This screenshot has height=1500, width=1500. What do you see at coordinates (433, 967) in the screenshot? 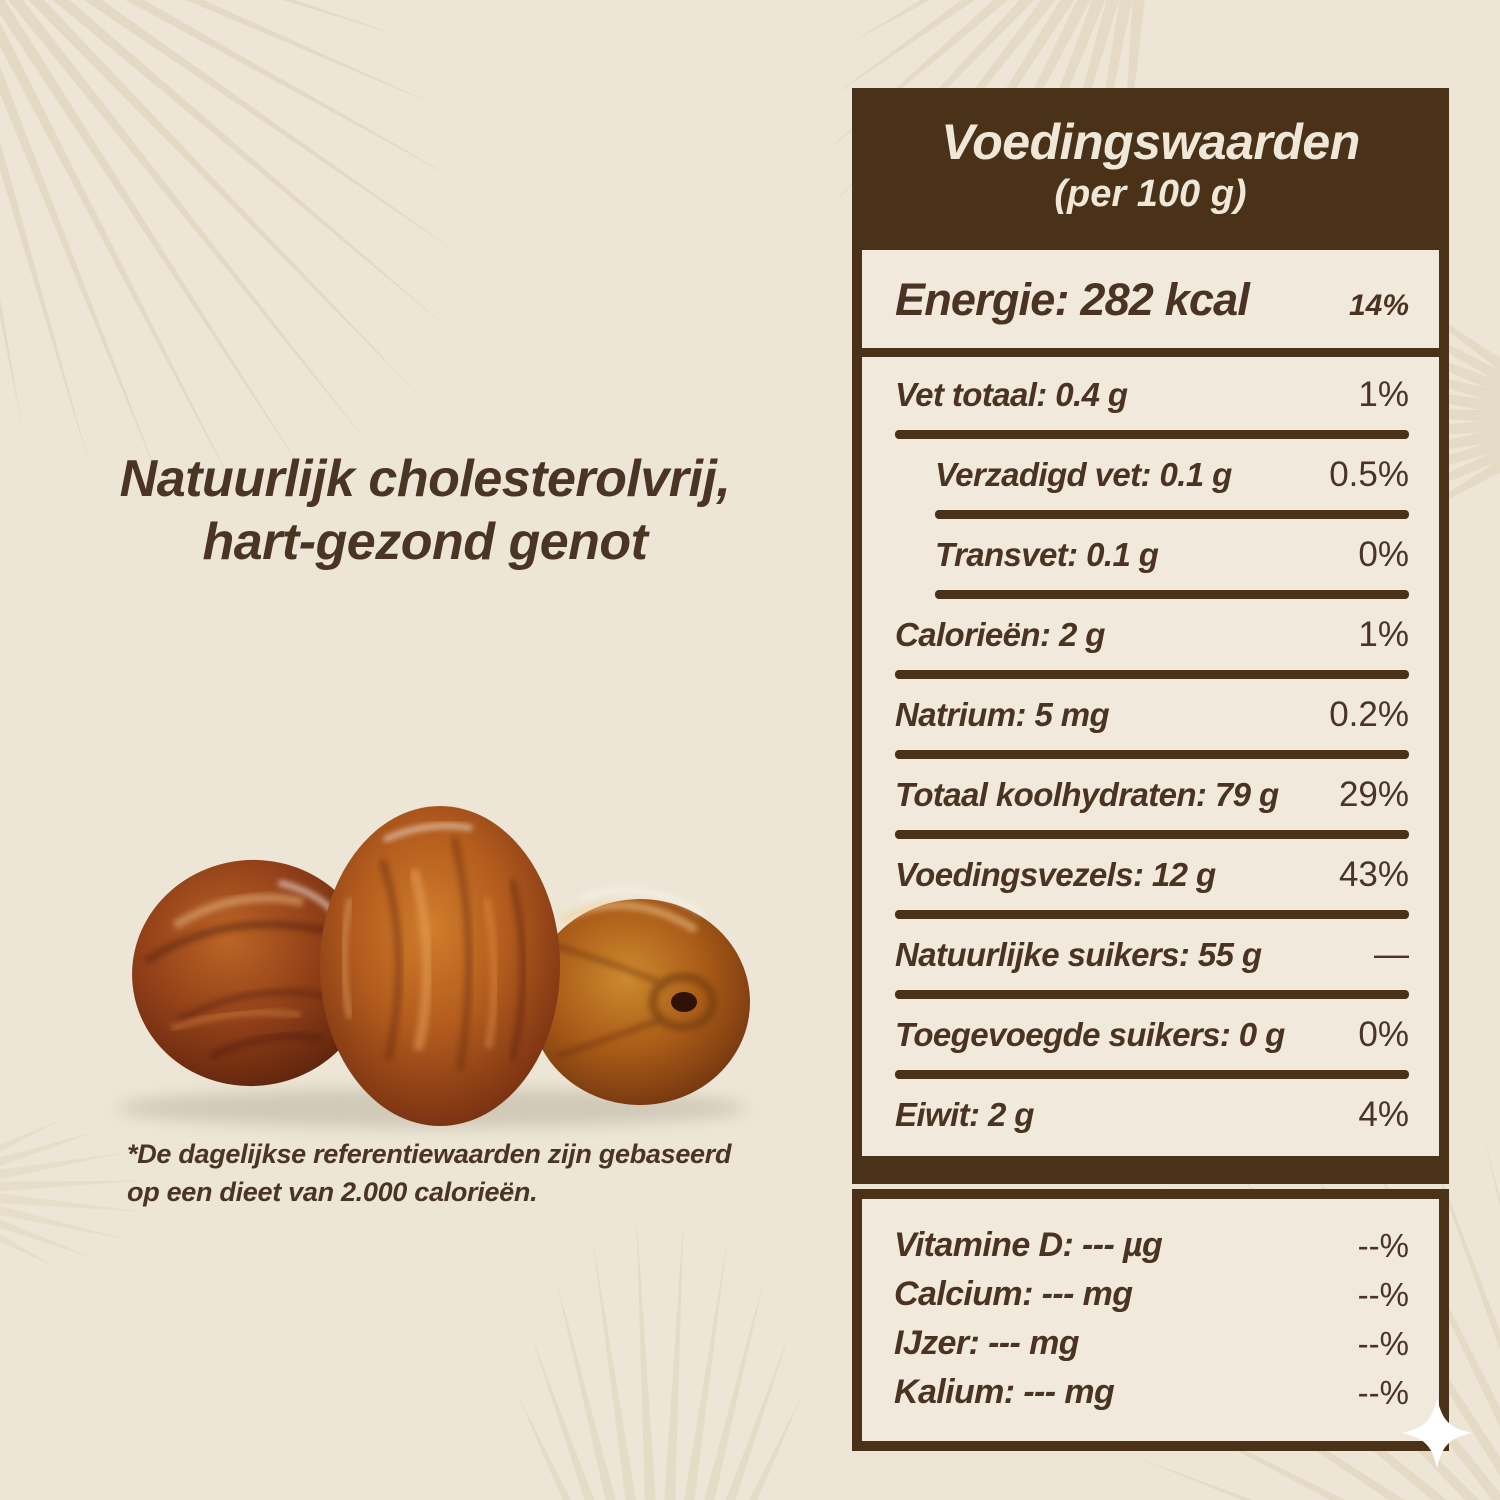
I see `dates-photo` at bounding box center [433, 967].